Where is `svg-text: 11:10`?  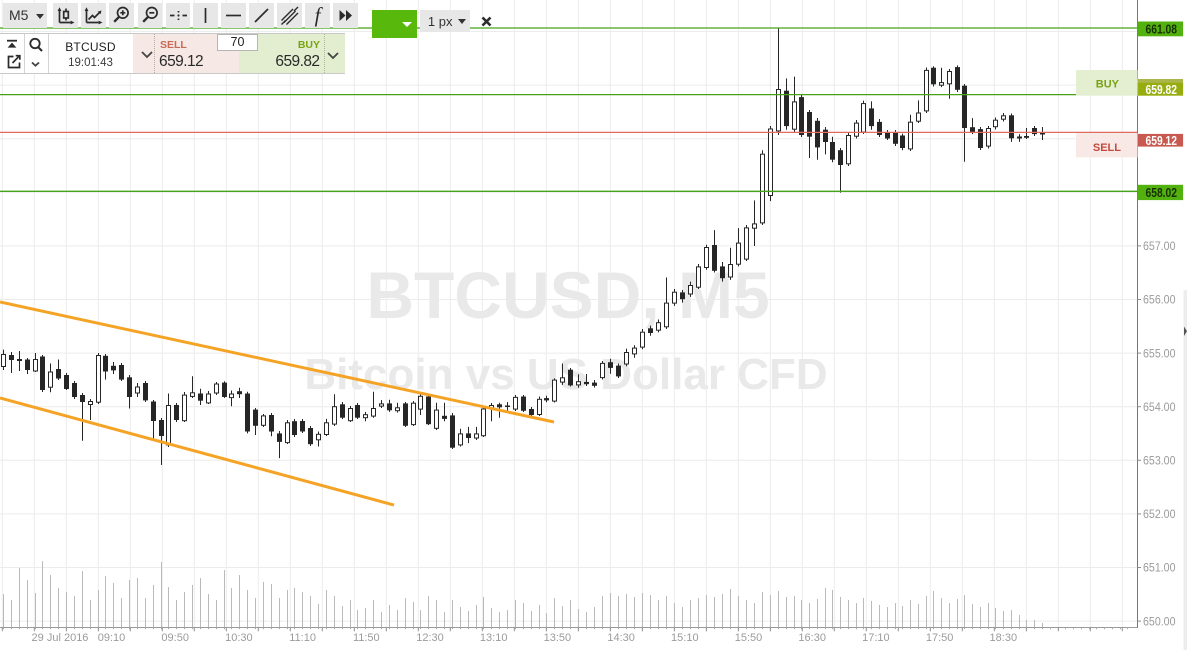
svg-text: 11:10 is located at coordinates (302, 638).